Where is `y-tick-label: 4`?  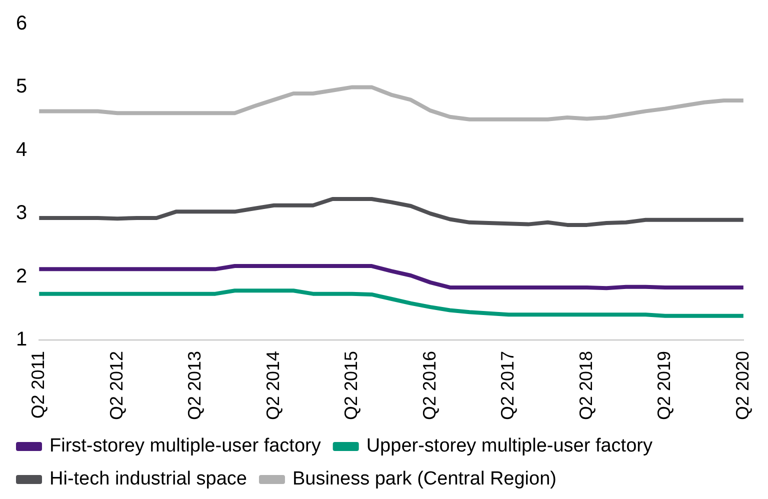
y-tick-label: 4 is located at coordinates (22, 149).